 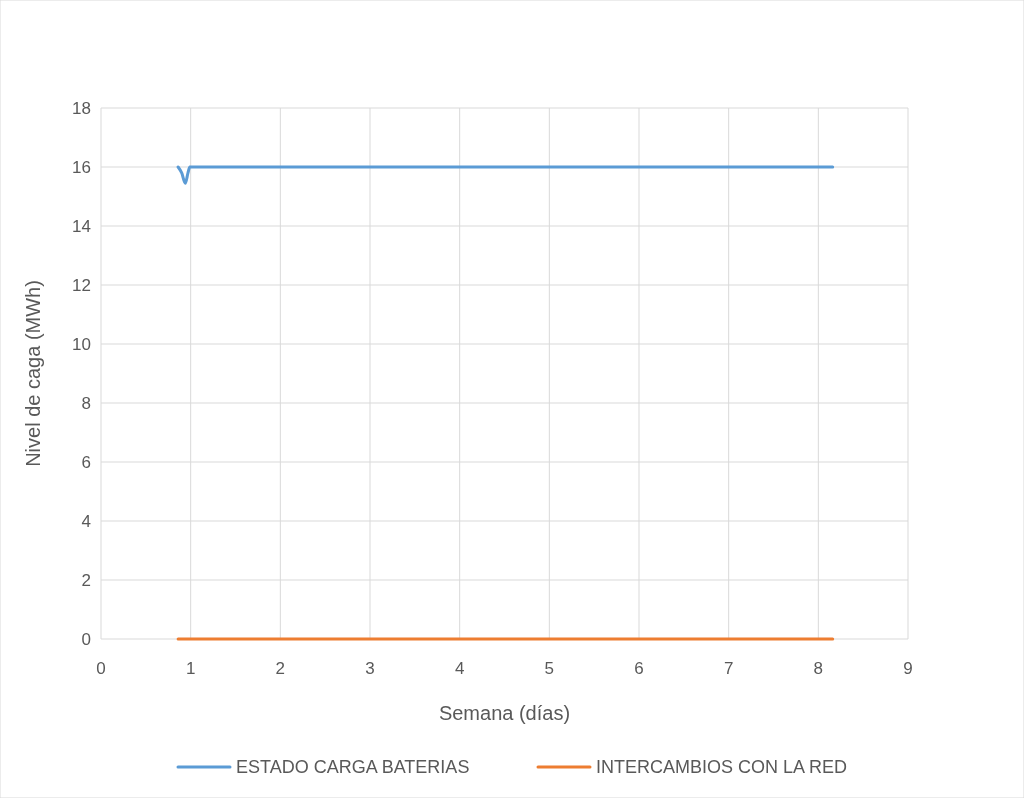 I want to click on y-tick-label: 14, so click(x=81, y=226).